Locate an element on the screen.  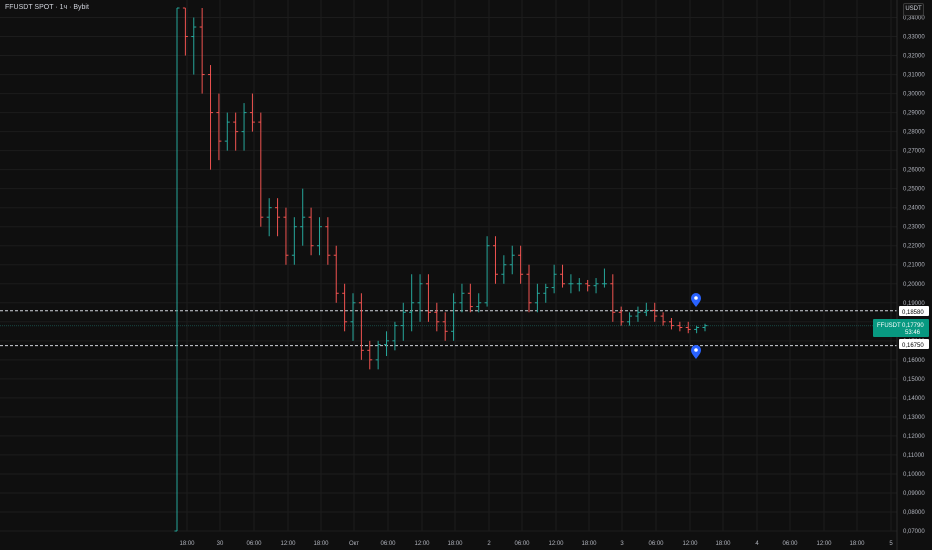
alert-marker-upper is located at coordinates (696, 300).